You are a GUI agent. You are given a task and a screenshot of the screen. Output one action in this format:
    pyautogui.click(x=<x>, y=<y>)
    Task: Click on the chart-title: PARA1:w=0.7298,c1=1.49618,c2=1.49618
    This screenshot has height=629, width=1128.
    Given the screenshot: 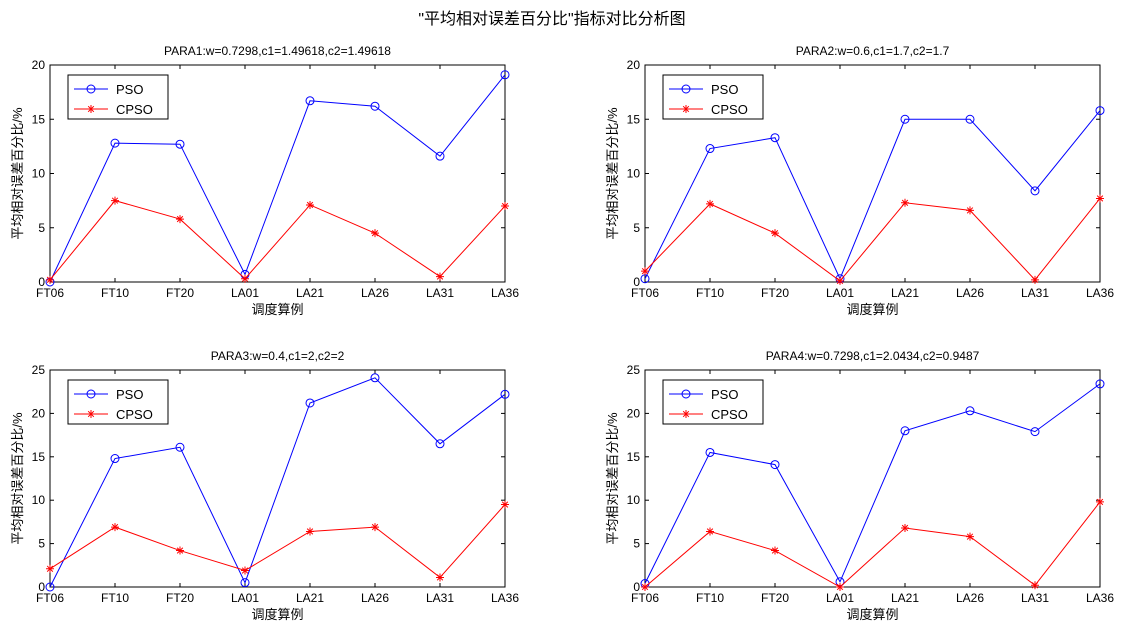 What is the action you would take?
    pyautogui.click(x=277, y=51)
    